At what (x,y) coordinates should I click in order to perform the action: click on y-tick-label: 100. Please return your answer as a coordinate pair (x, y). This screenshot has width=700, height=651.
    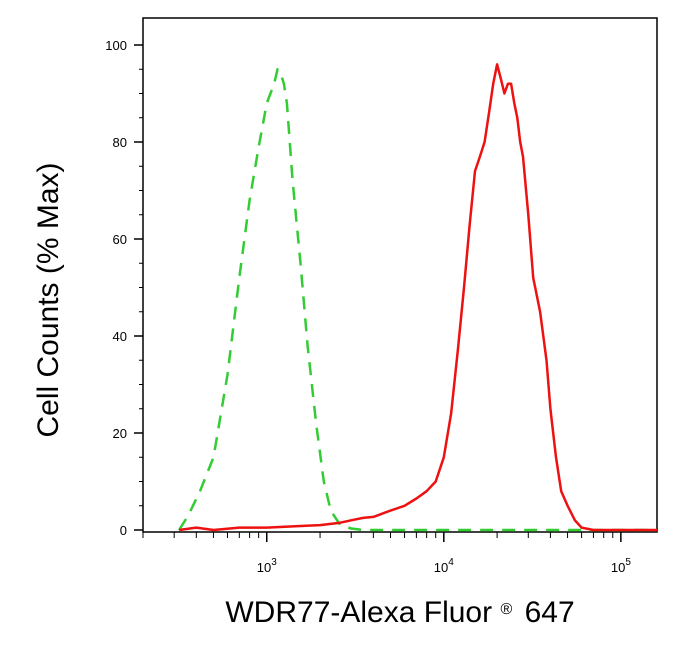
    Looking at the image, I should click on (116, 45).